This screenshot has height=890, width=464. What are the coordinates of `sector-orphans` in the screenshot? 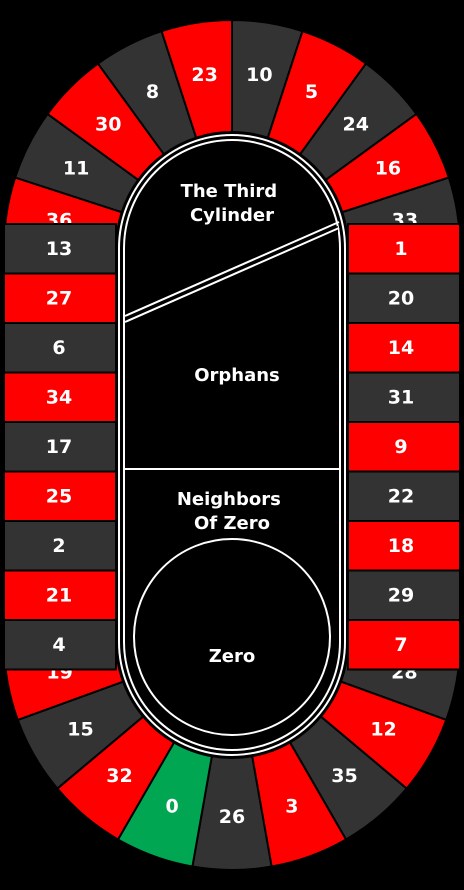 It's located at (232, 348).